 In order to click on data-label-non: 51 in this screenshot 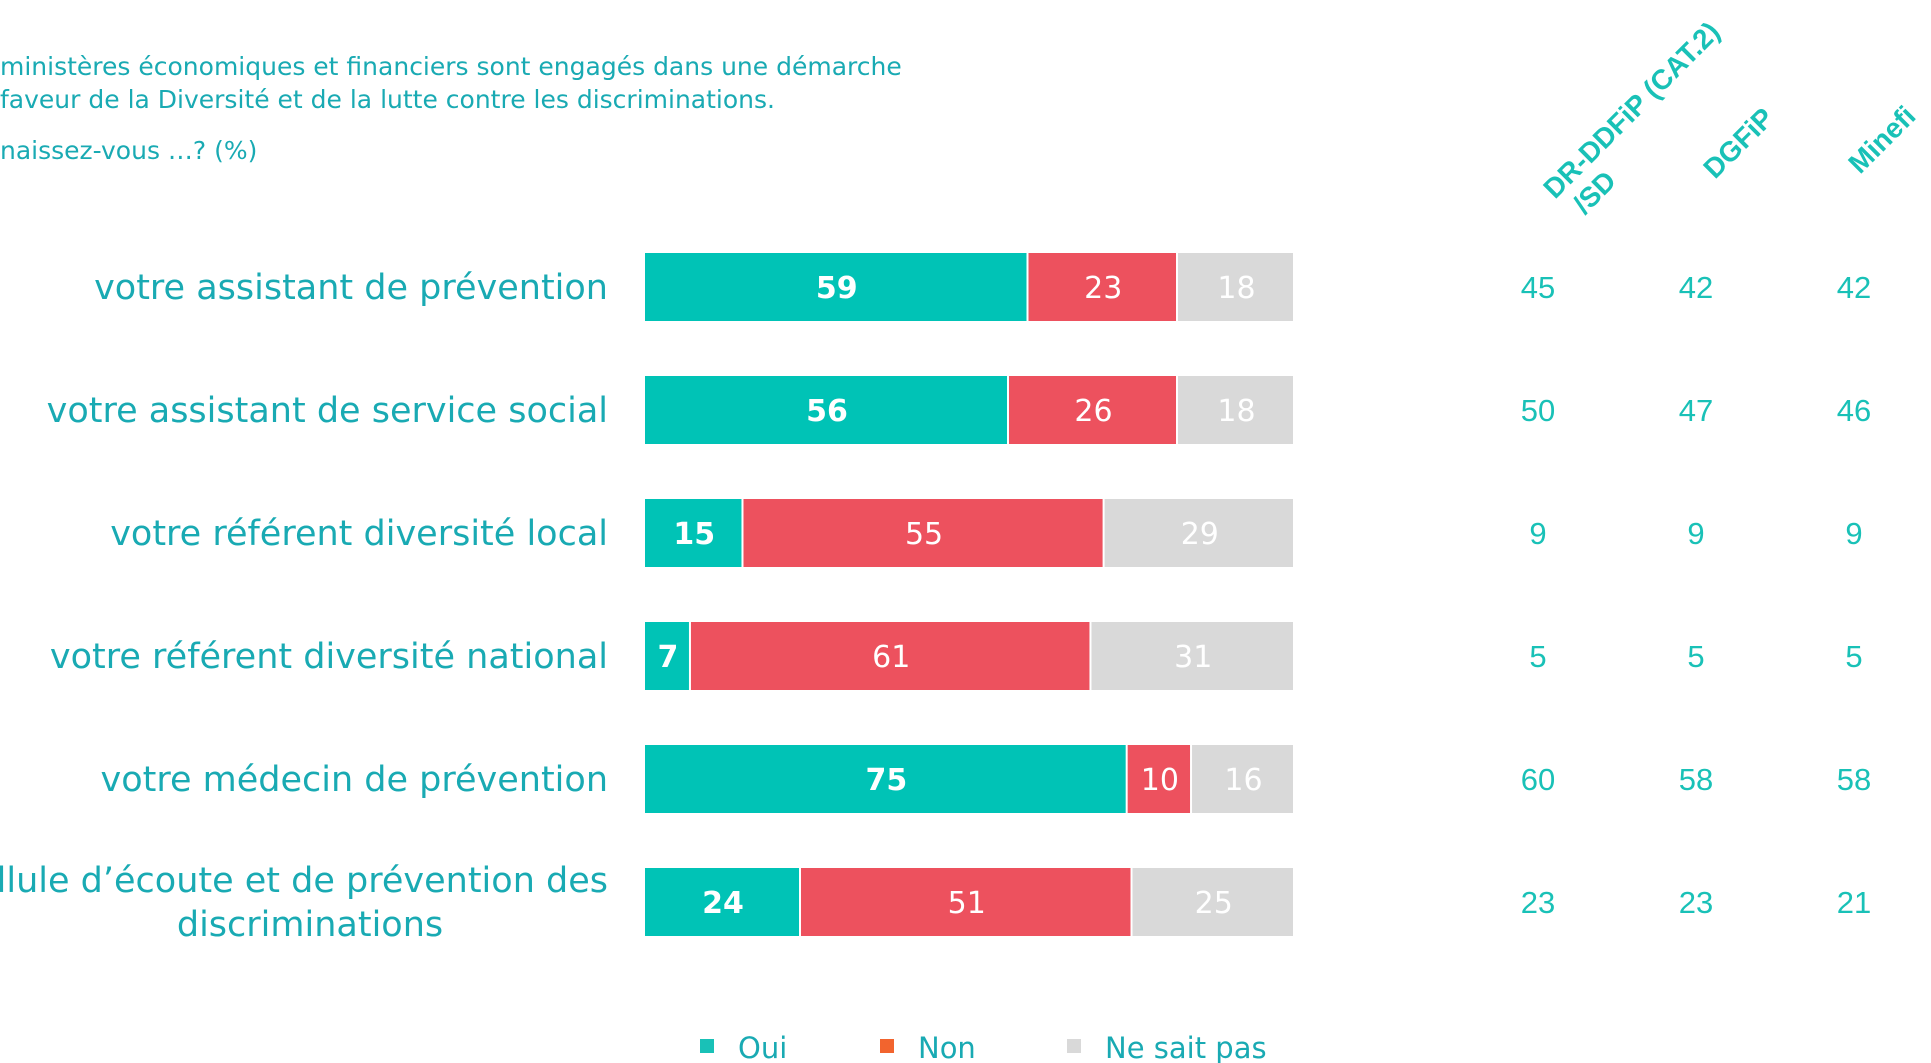, I will do `click(967, 903)`.